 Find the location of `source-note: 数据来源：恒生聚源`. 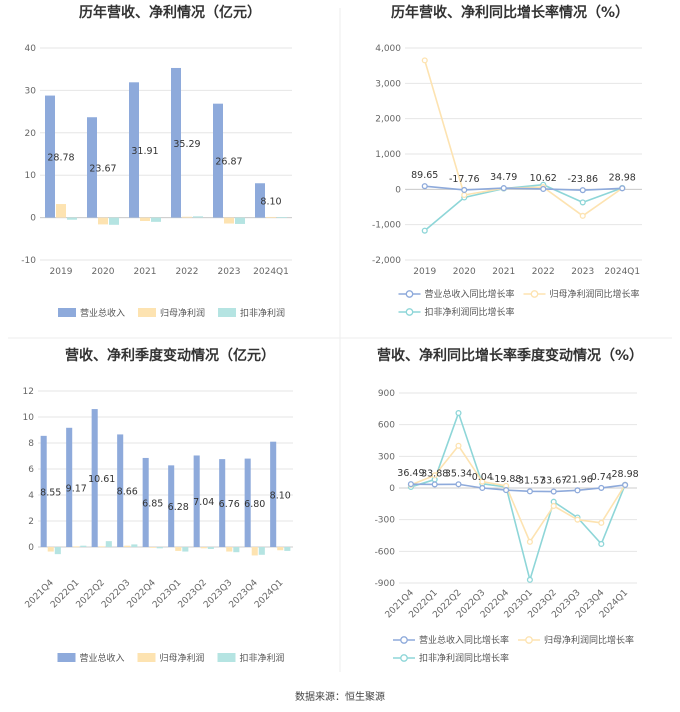

source-note: 数据来源：恒生聚源 is located at coordinates (340, 696).